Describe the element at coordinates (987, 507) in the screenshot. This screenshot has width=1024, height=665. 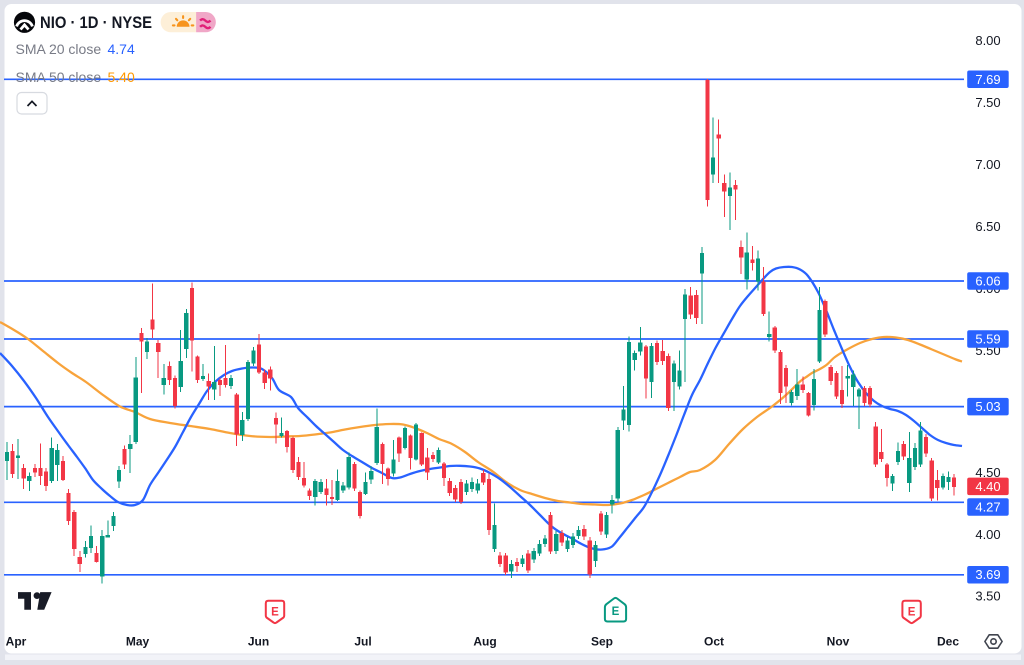
I see `svg-text: 4.27` at that location.